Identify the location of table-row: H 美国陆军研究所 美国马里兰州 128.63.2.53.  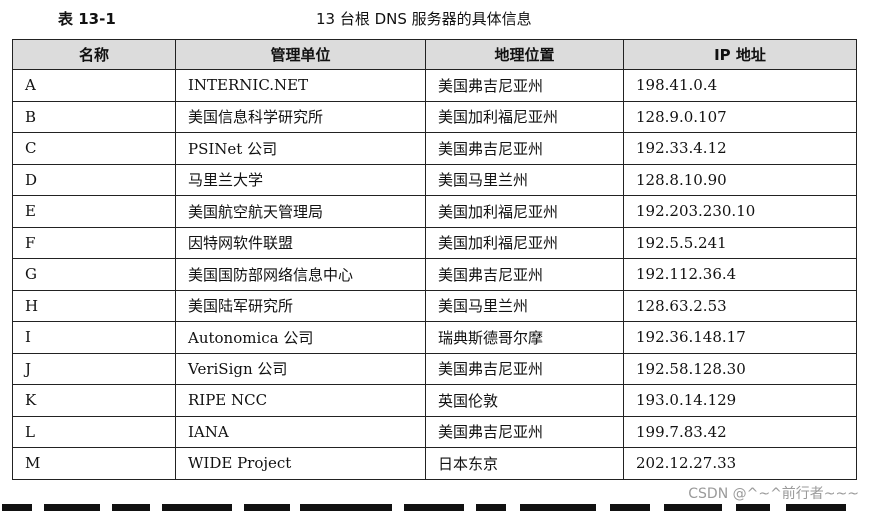
(434, 305).